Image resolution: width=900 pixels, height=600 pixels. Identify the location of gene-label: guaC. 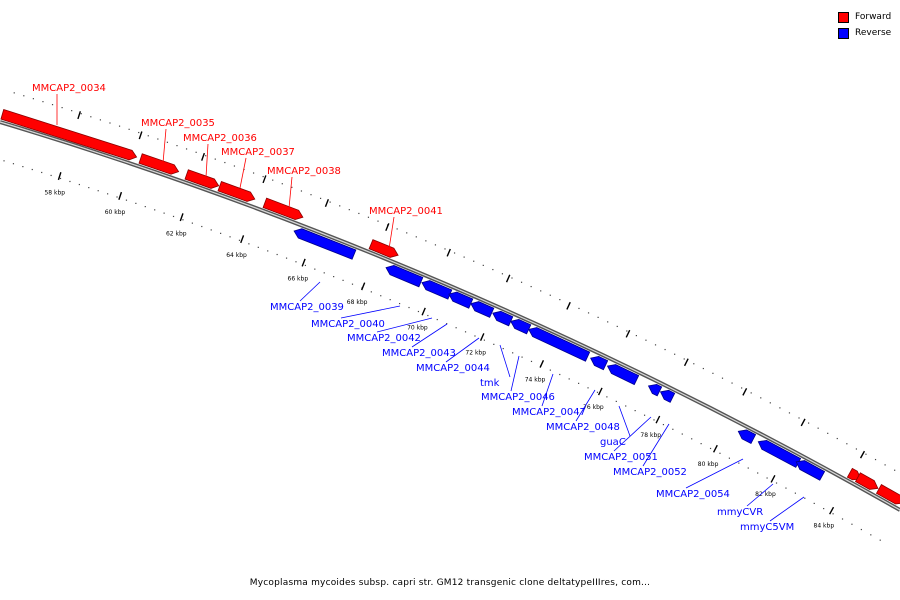
(613, 442).